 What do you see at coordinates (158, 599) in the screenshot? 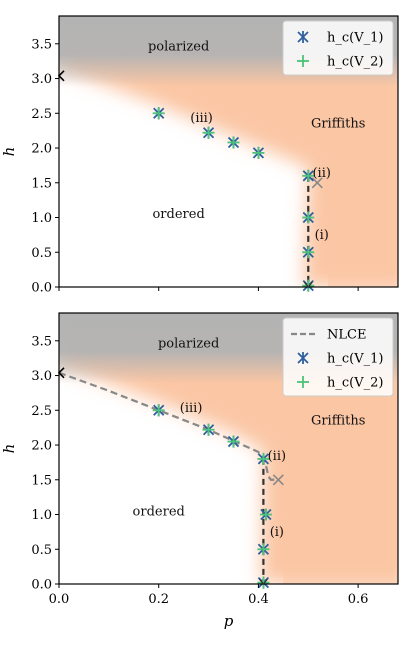
I see `x-tick-label: 0.2` at bounding box center [158, 599].